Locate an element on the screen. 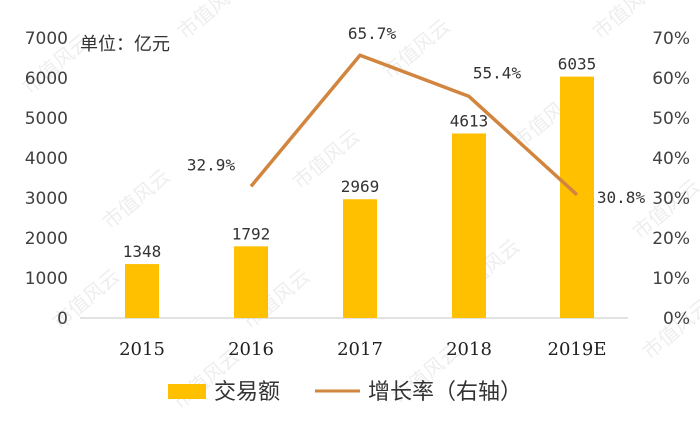  left-tick-label: 4000 is located at coordinates (46, 159).